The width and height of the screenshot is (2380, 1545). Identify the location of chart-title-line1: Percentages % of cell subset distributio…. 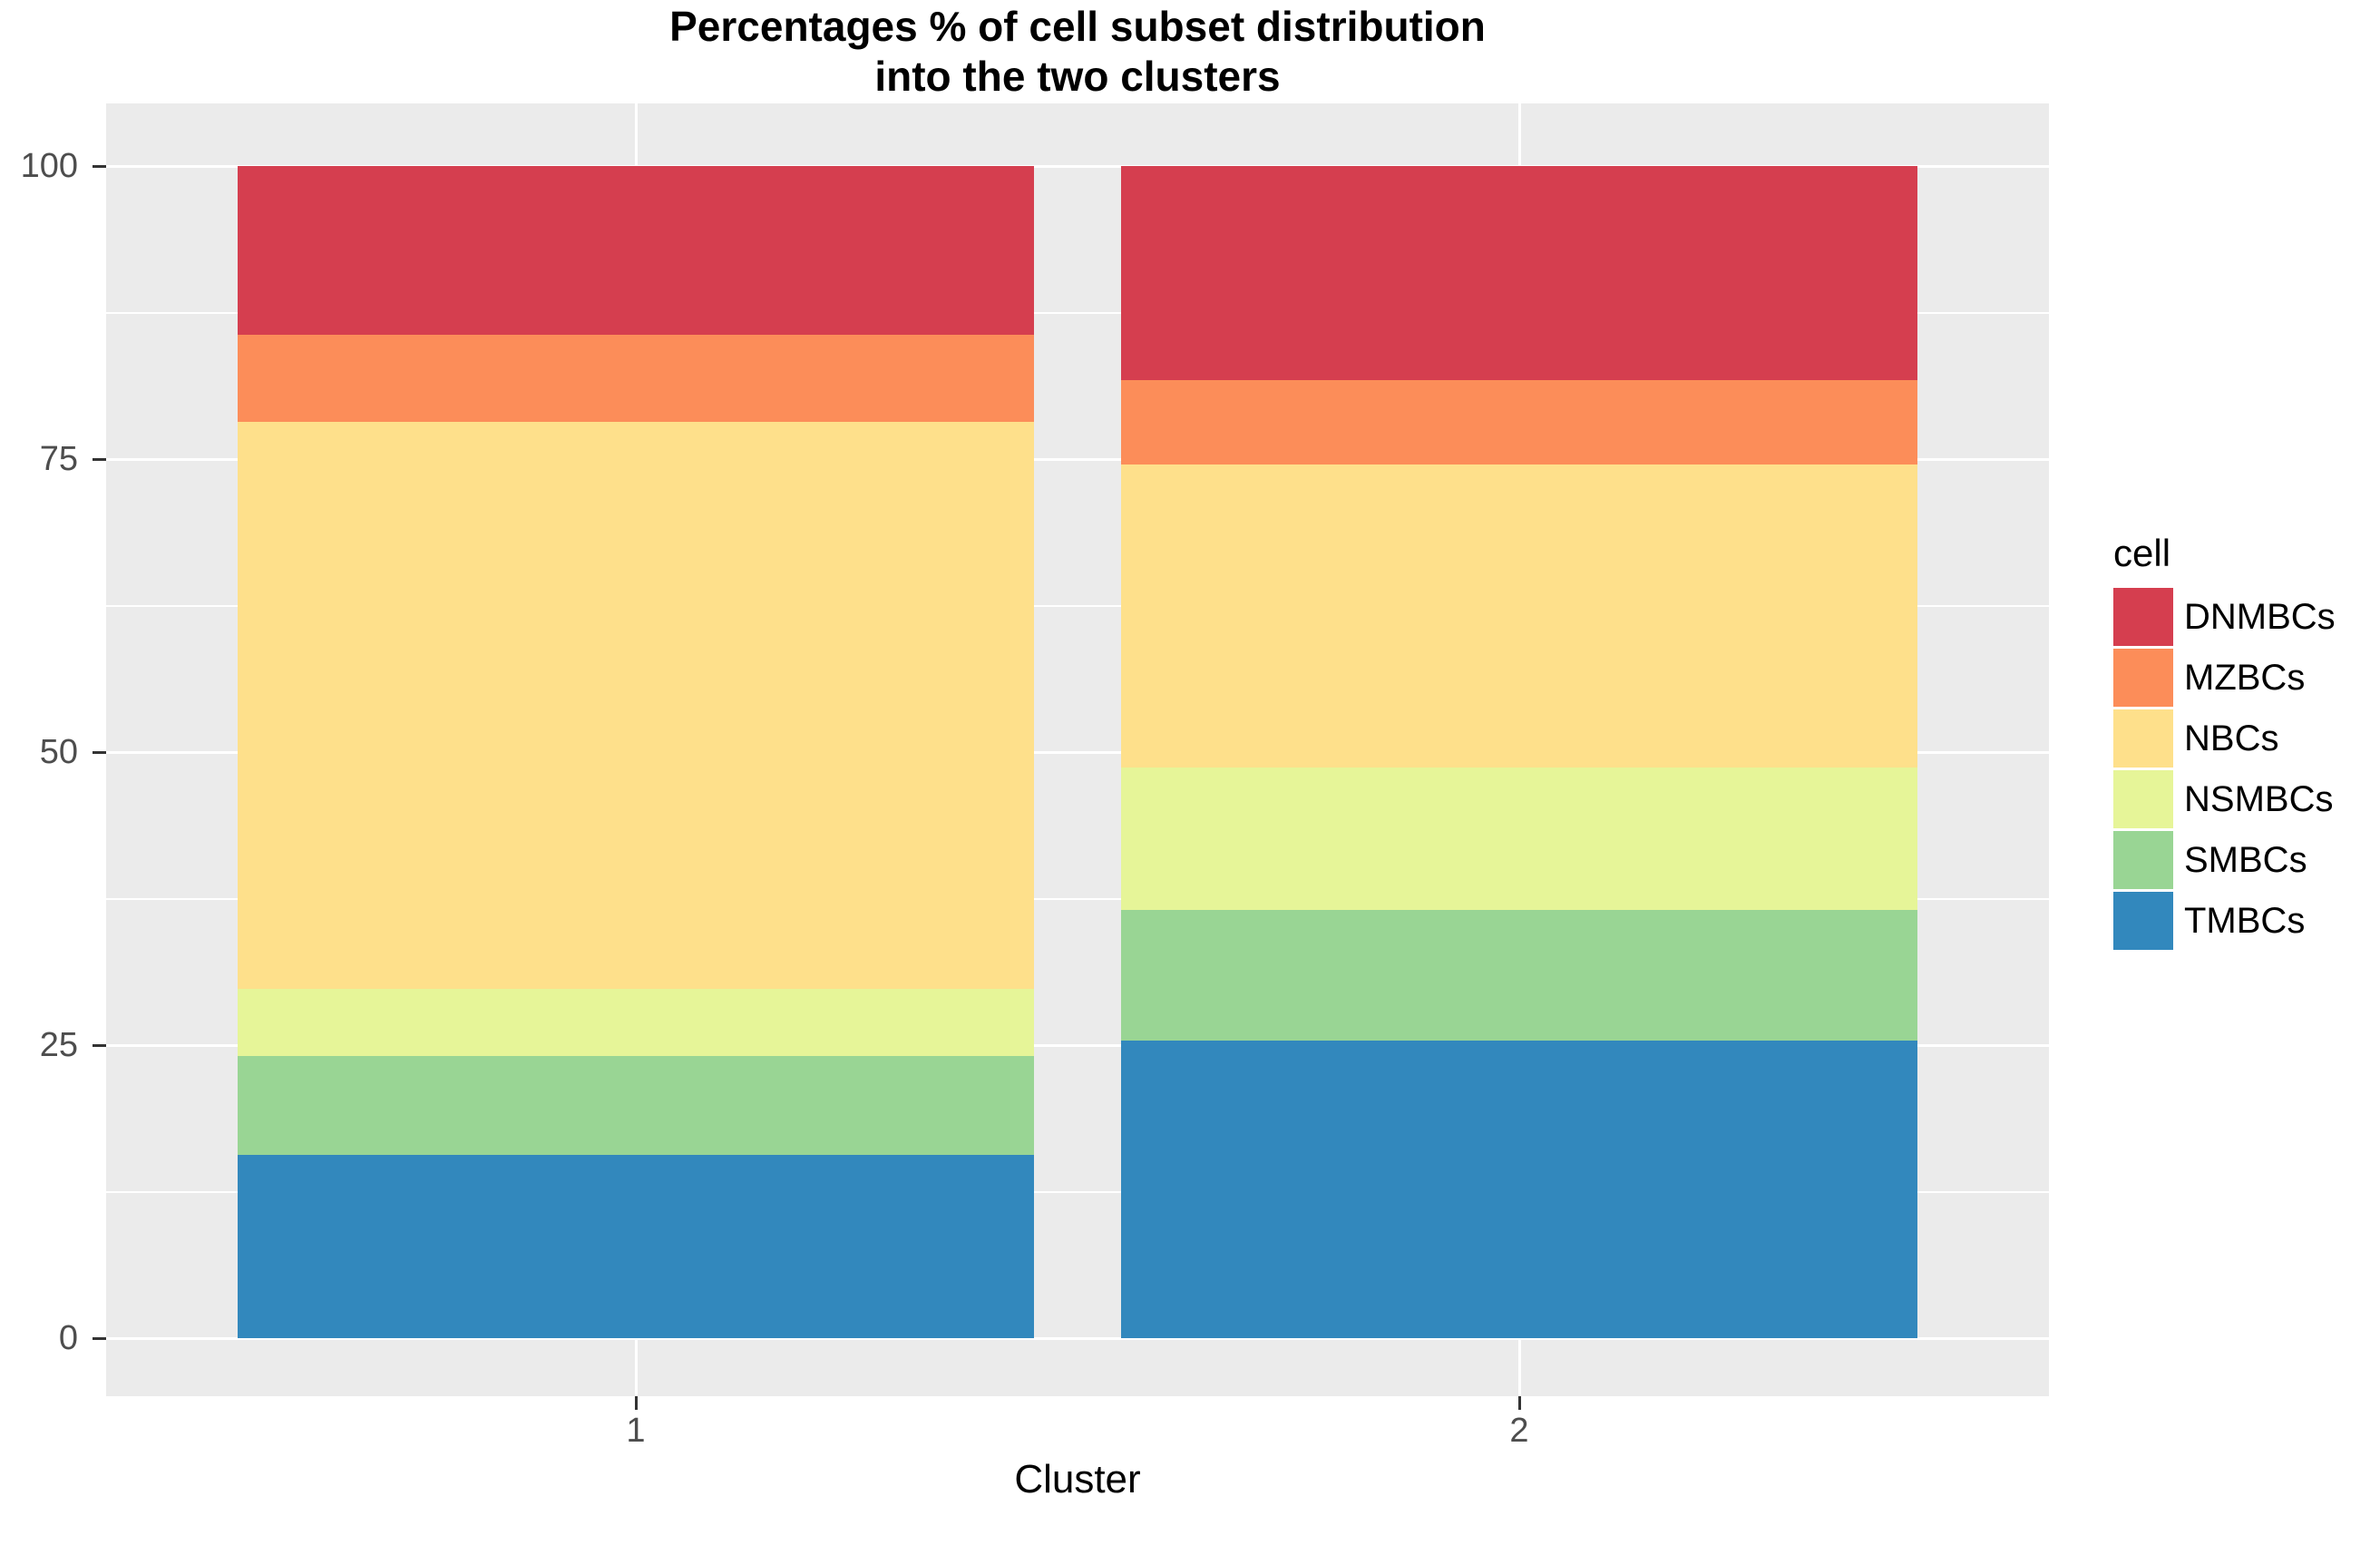
(1077, 26).